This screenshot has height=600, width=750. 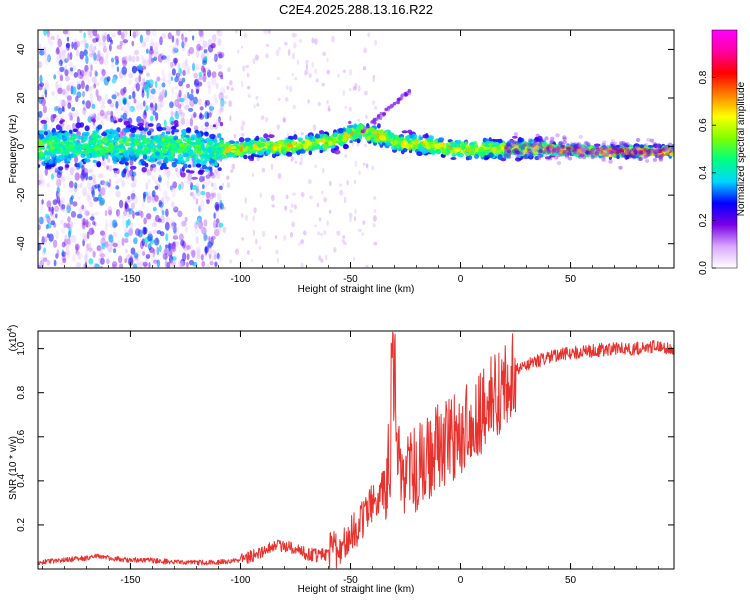 What do you see at coordinates (703, 172) in the screenshot?
I see `colorbar-tick-label: 0.4` at bounding box center [703, 172].